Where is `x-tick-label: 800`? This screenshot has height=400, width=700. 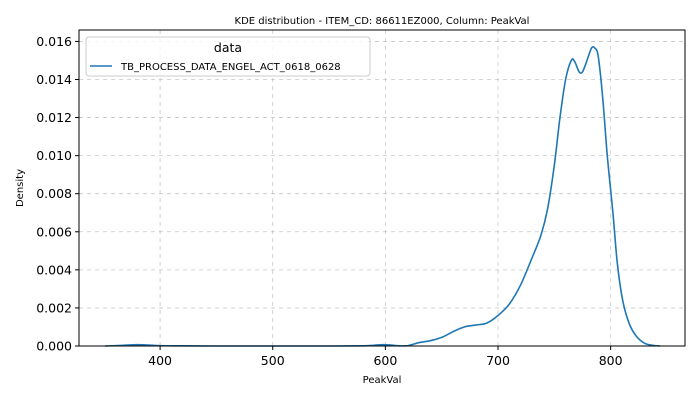
x-tick-label: 800 is located at coordinates (611, 360).